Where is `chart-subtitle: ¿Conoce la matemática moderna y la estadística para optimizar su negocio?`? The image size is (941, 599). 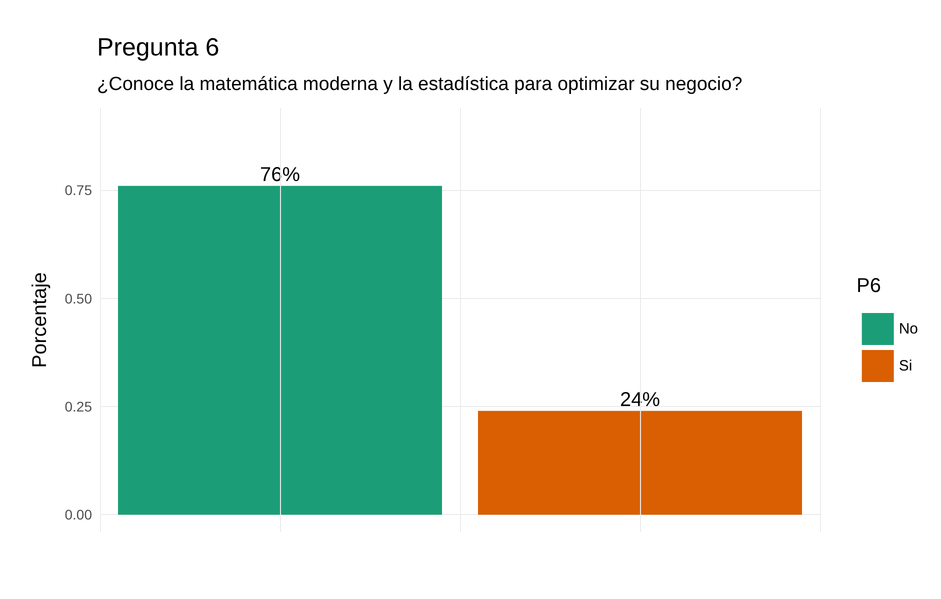 chart-subtitle: ¿Conoce la matemática moderna y la estadística para optimizar su negocio? is located at coordinates (419, 84).